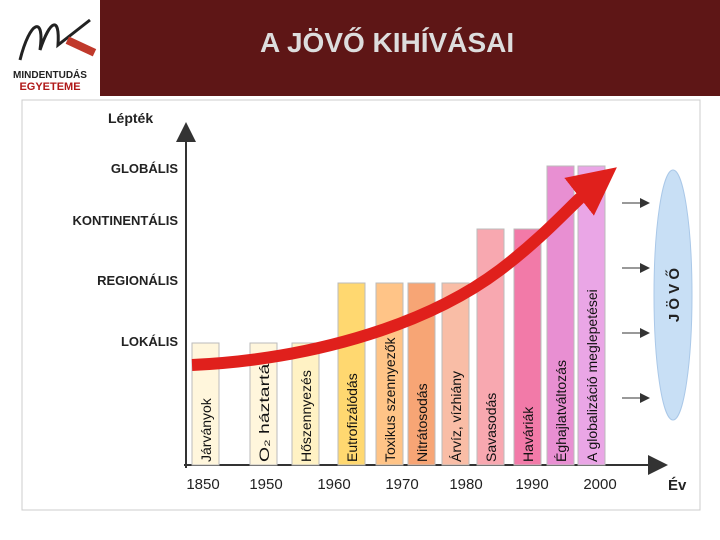  What do you see at coordinates (528, 434) in the screenshot?
I see `bar-label: Haváriák` at bounding box center [528, 434].